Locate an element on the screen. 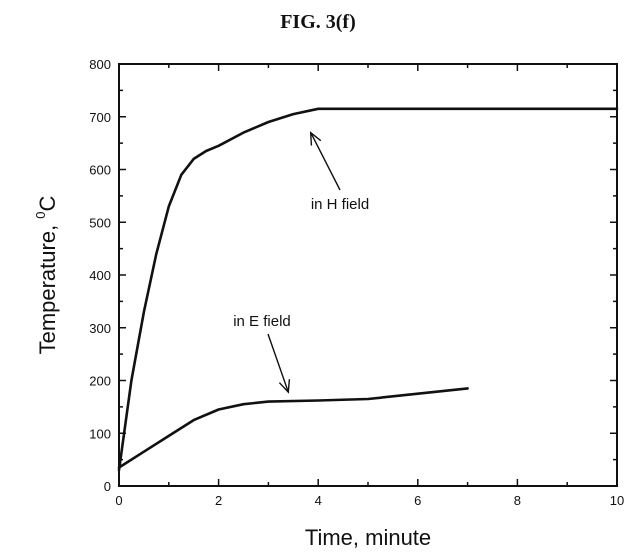  x-tick-label: 2 is located at coordinates (218, 500).